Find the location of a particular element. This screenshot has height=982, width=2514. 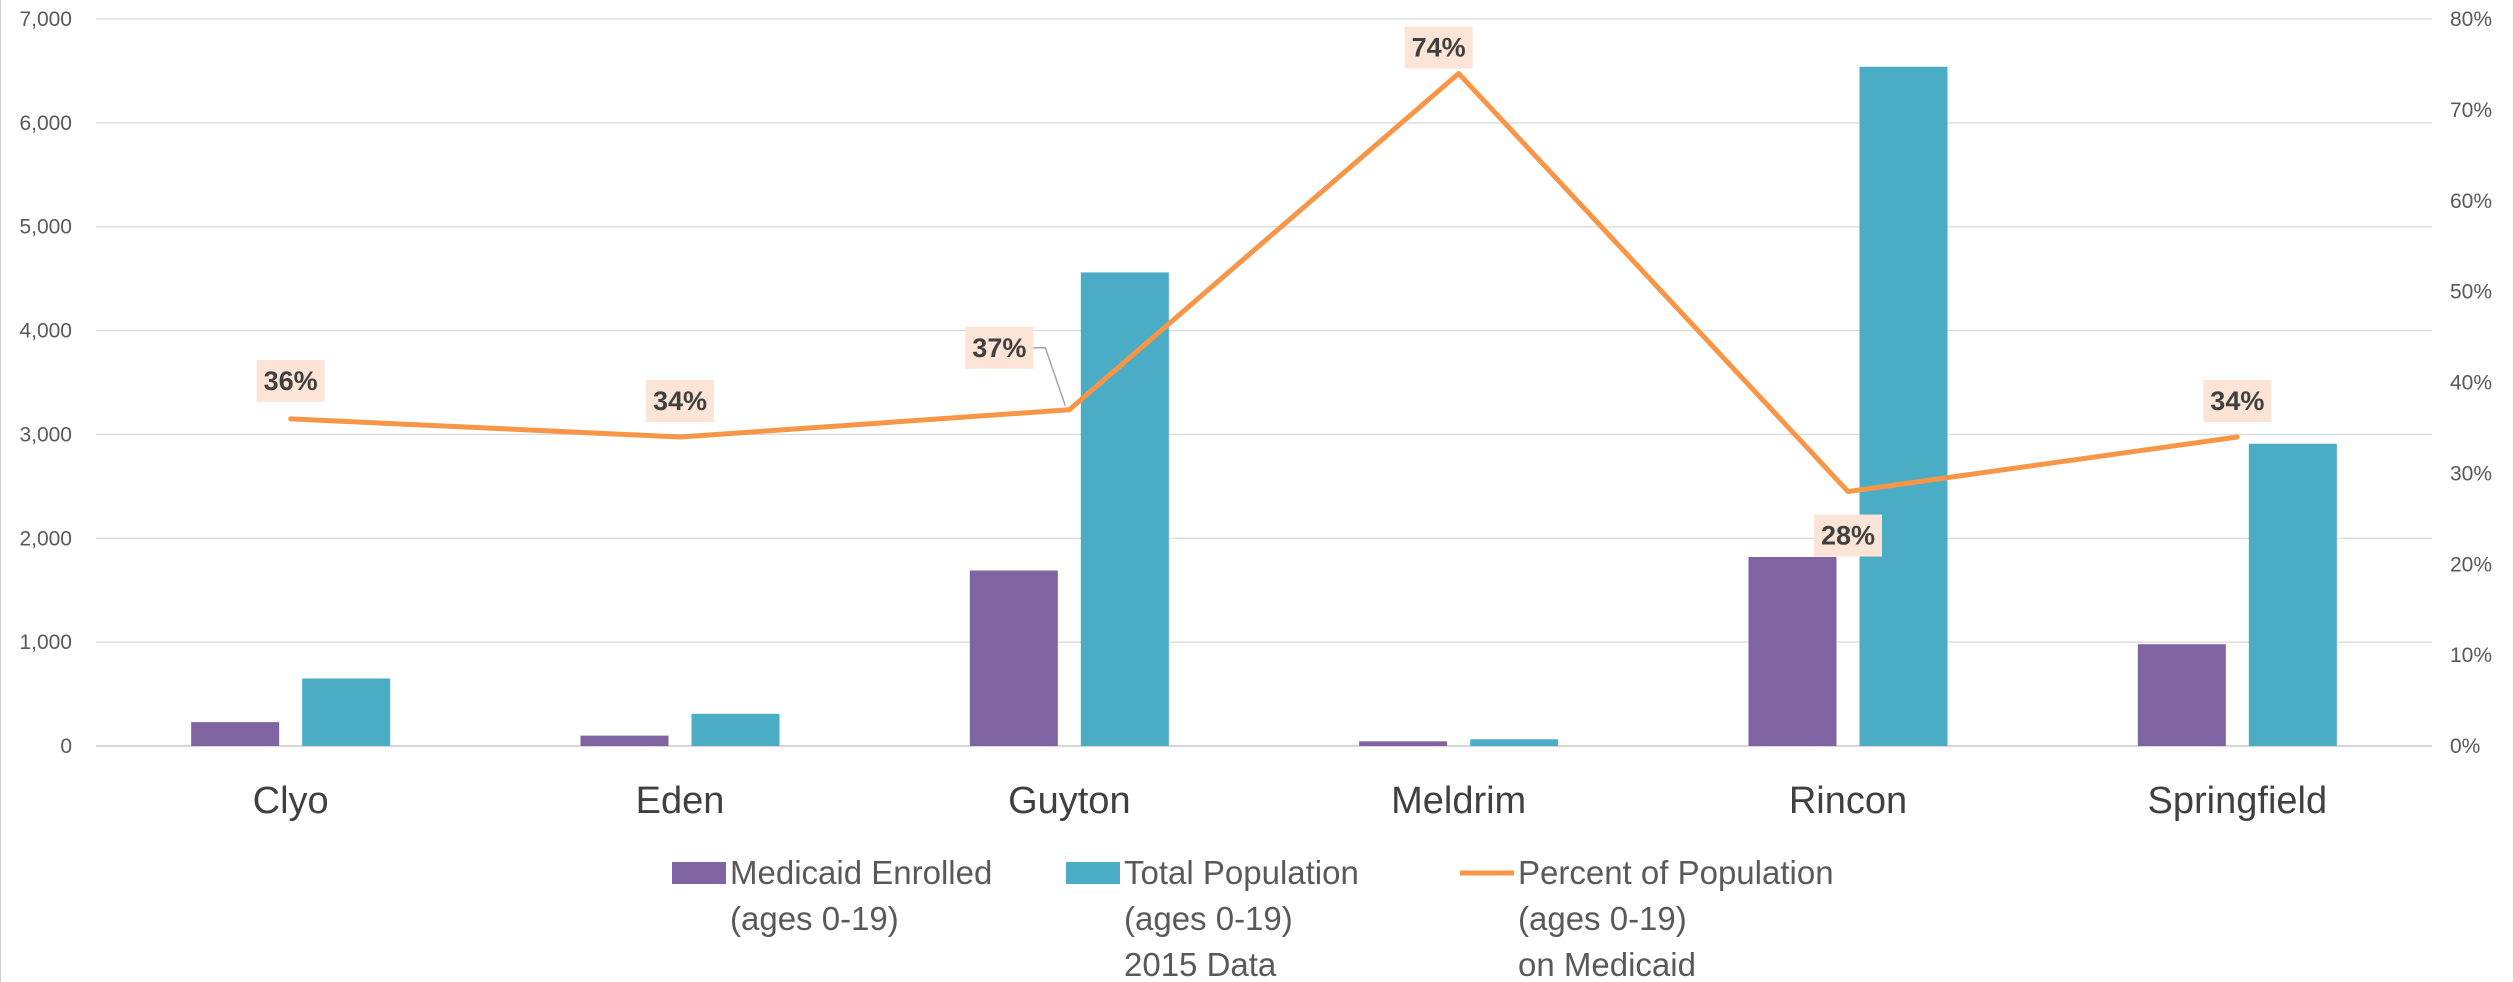

right-tick-label: 30% is located at coordinates (2471, 473).